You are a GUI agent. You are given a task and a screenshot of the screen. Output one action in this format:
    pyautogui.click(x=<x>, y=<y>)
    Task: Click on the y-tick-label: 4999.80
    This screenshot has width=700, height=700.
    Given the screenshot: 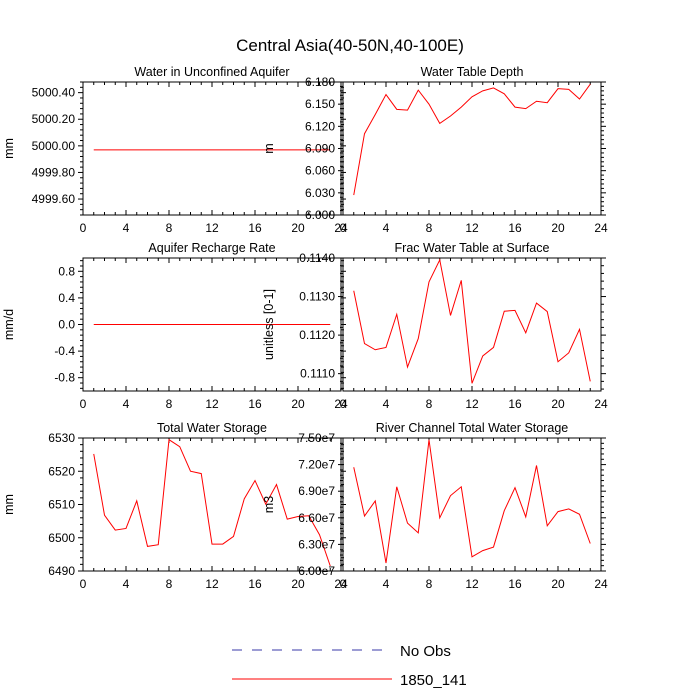 What is the action you would take?
    pyautogui.click(x=54, y=172)
    